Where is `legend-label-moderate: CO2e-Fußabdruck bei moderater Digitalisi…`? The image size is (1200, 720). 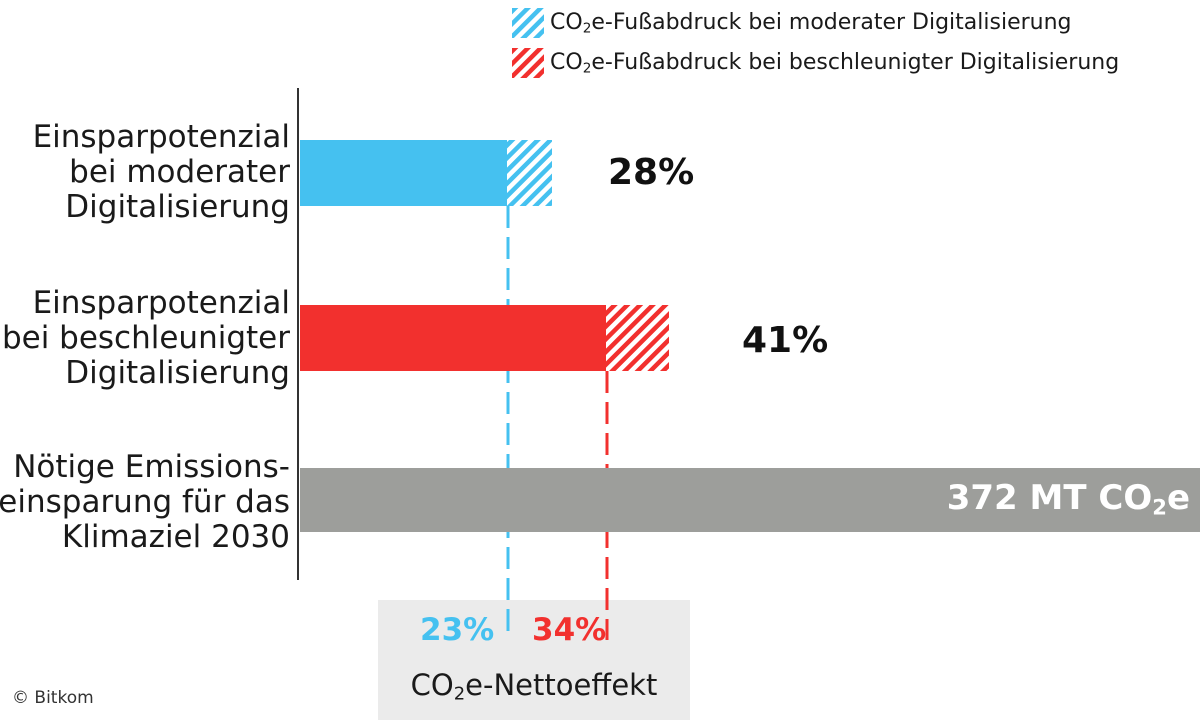
legend-label-moderate: CO2e-Fußabdruck bei moderater Digitalisi… is located at coordinates (811, 23).